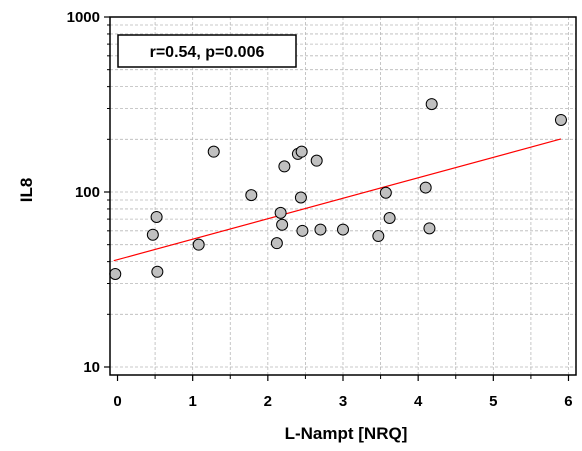 The height and width of the screenshot is (451, 582). I want to click on y-tick-label: 100, so click(87, 192).